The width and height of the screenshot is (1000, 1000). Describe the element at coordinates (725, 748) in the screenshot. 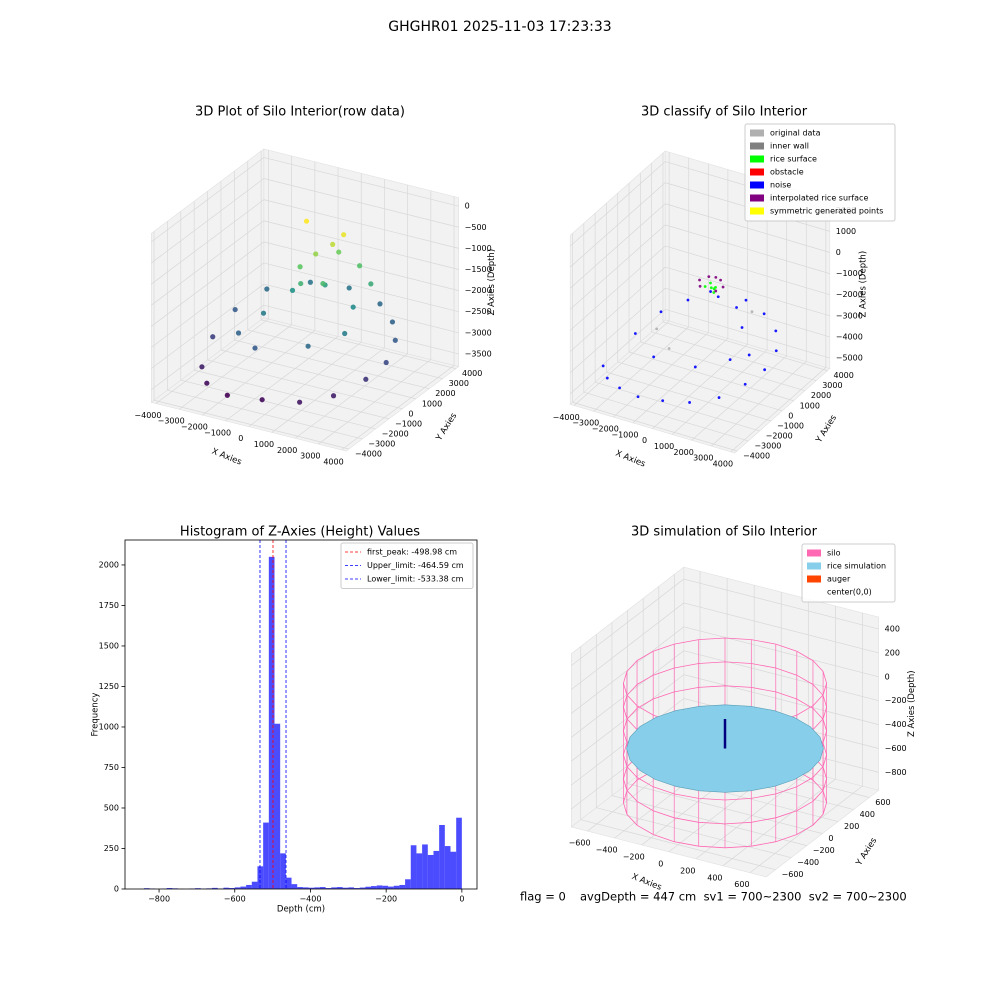

I see `rice-surface` at that location.